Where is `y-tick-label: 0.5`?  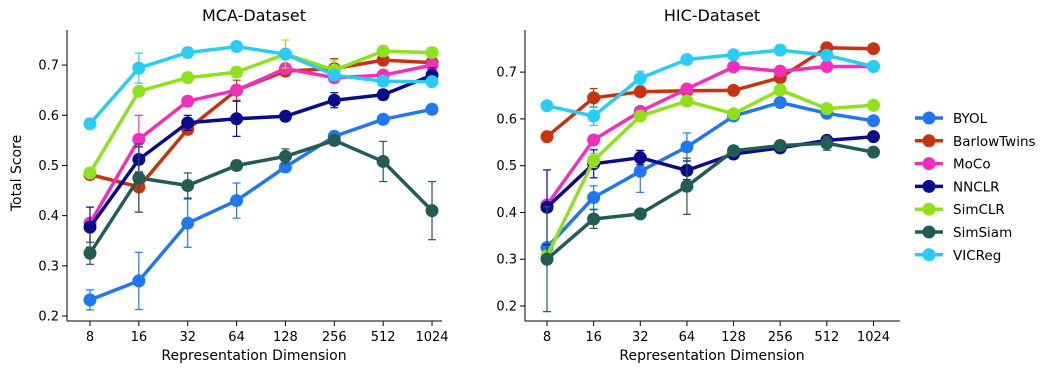 y-tick-label: 0.5 is located at coordinates (506, 166).